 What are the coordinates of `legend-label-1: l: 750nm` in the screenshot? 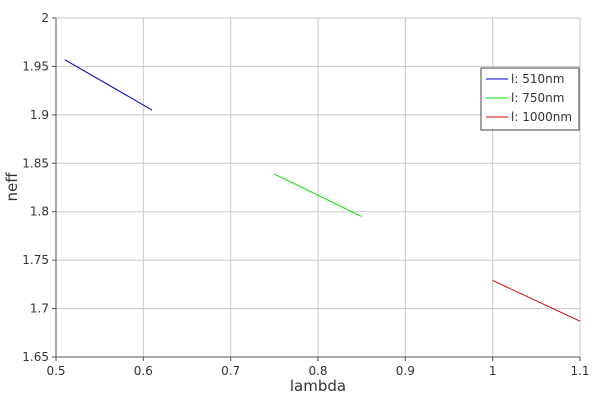 It's located at (537, 98).